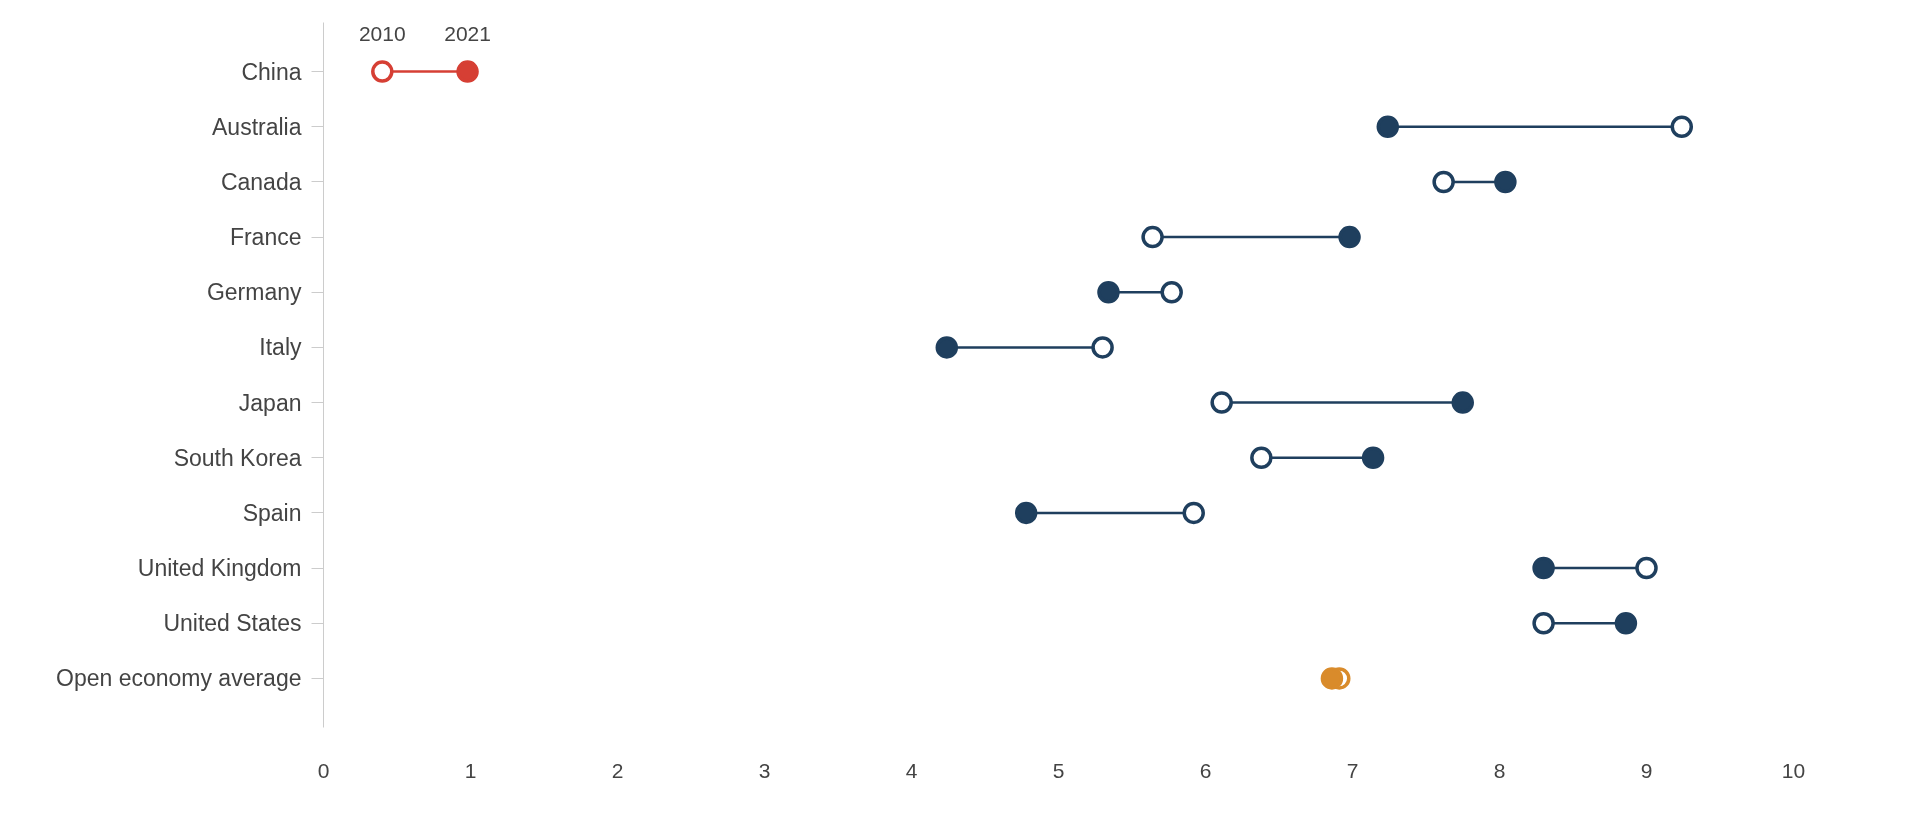 The height and width of the screenshot is (824, 1910). Describe the element at coordinates (1352, 770) in the screenshot. I see `x-tick-label: 7` at that location.